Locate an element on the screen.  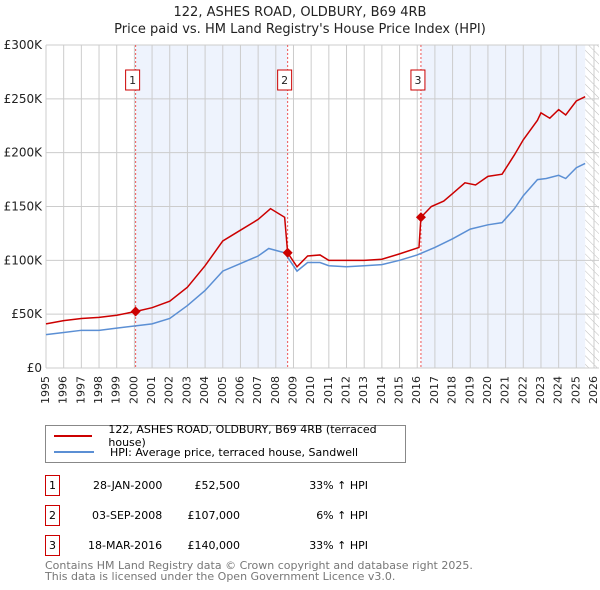
x-tick-label: 2018 is located at coordinates (452, 390).